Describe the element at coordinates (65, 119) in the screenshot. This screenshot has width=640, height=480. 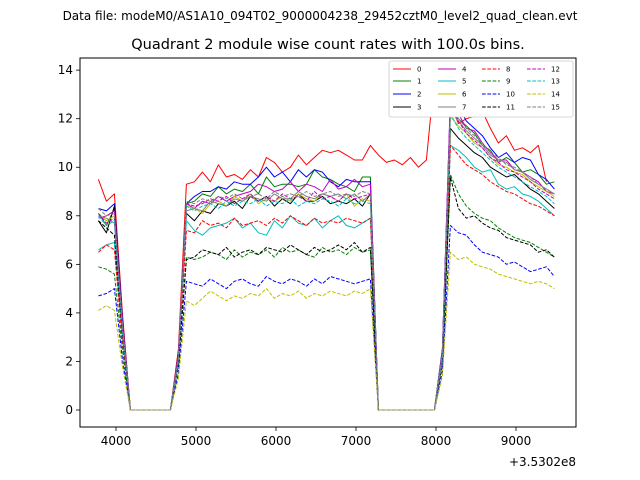
I see `y-tick-label: 12` at that location.